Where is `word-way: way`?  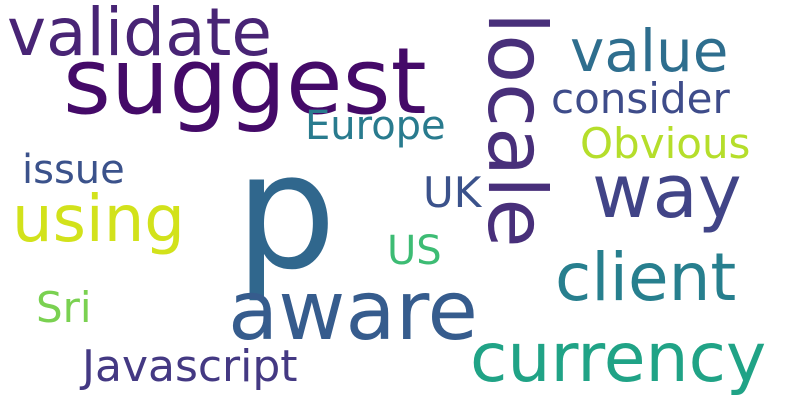
word-way: way is located at coordinates (667, 192).